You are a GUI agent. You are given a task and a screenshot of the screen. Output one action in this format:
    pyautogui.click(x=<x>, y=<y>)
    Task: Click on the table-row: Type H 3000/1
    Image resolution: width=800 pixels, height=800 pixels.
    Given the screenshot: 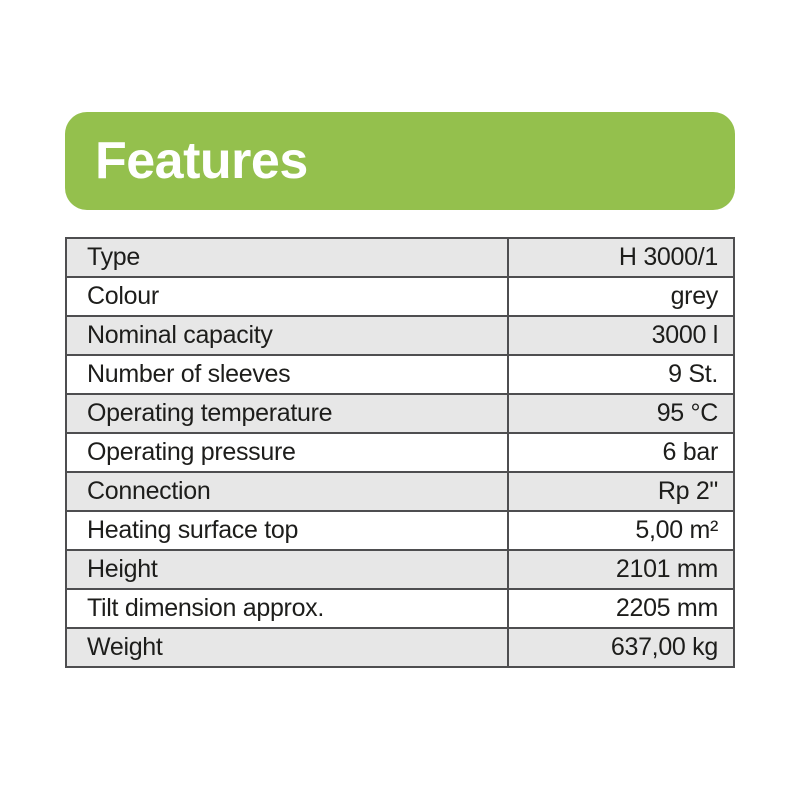 What is the action you would take?
    pyautogui.click(x=400, y=257)
    